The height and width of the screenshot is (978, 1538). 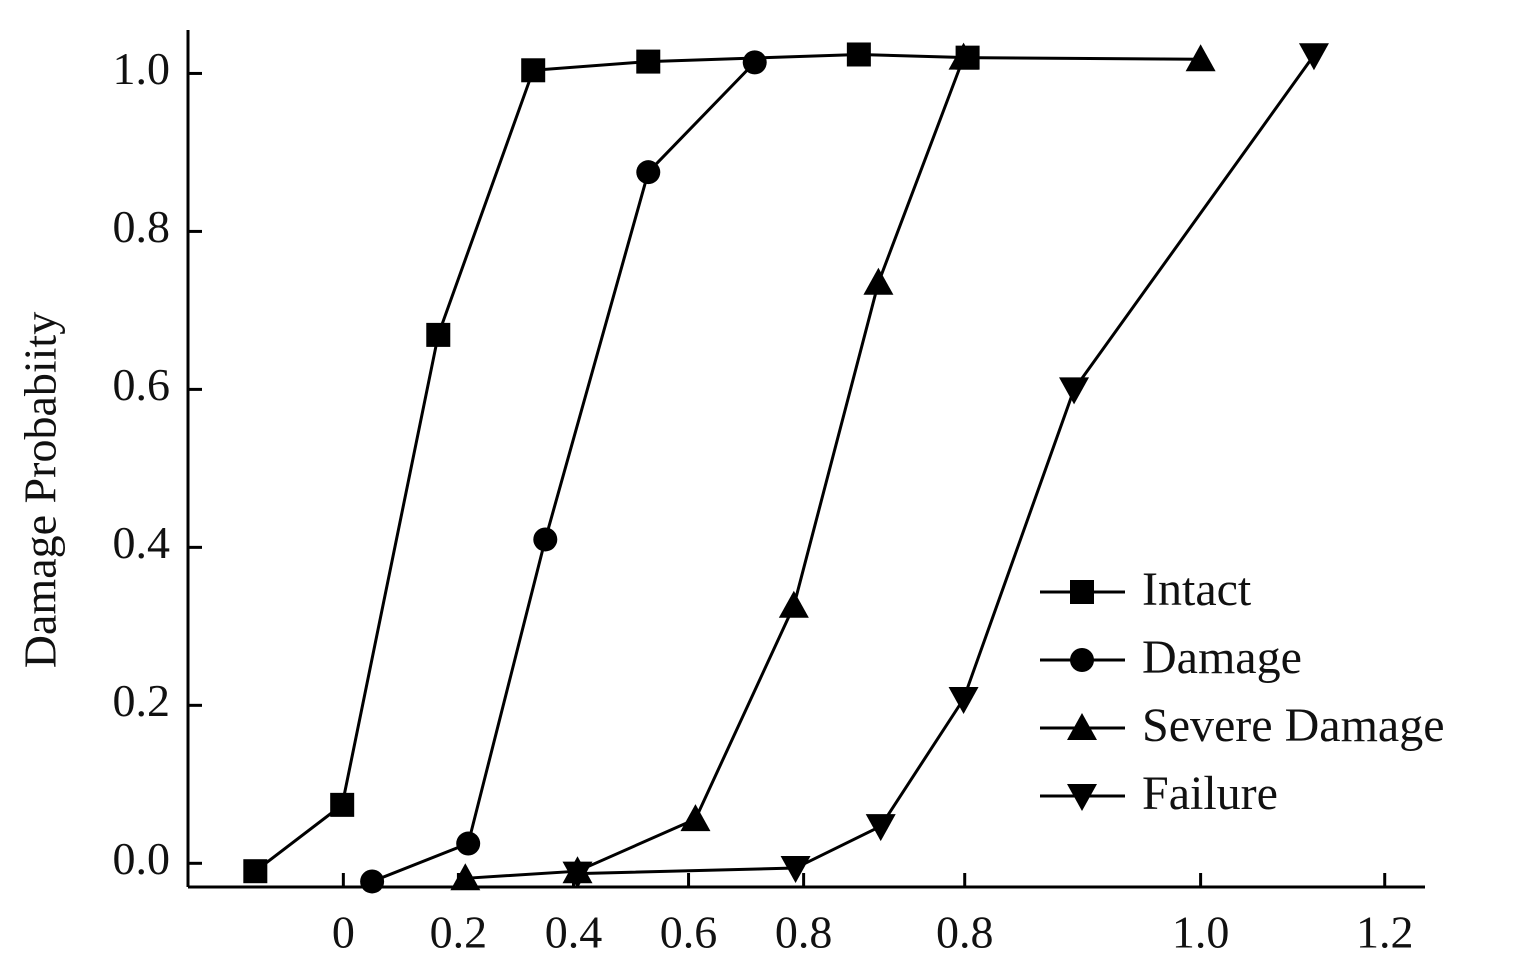 What do you see at coordinates (343, 932) in the screenshot?
I see `x-tick-label: 0` at bounding box center [343, 932].